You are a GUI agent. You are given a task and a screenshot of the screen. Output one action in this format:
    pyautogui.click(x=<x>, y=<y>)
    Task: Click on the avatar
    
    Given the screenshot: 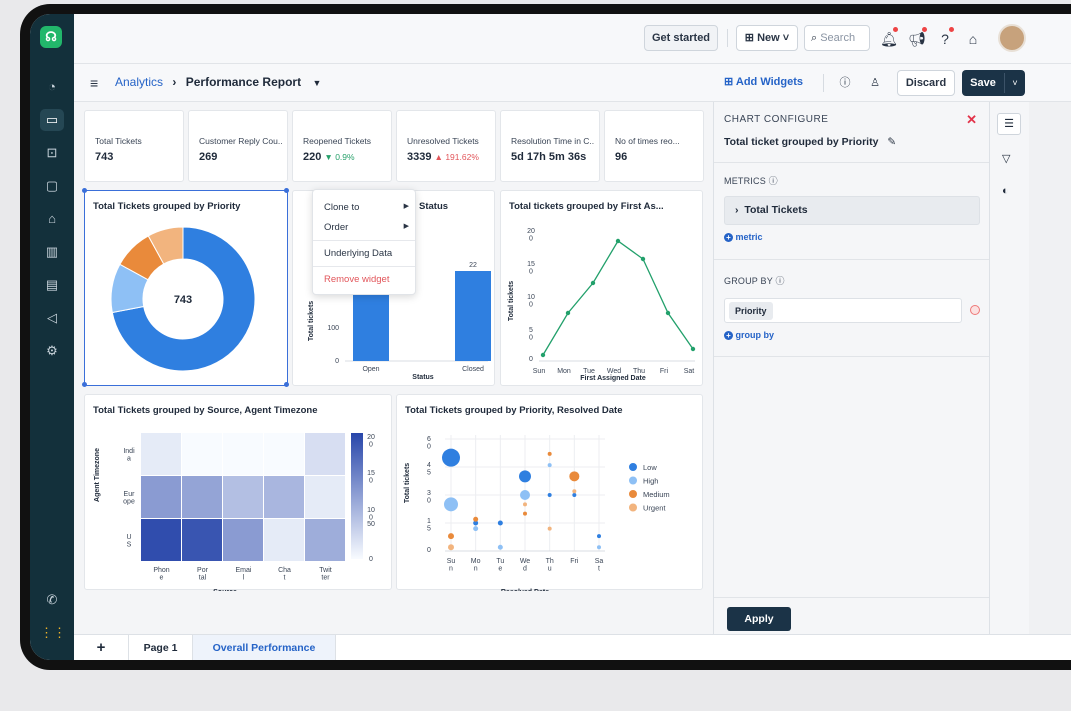 What is the action you would take?
    pyautogui.click(x=1012, y=38)
    